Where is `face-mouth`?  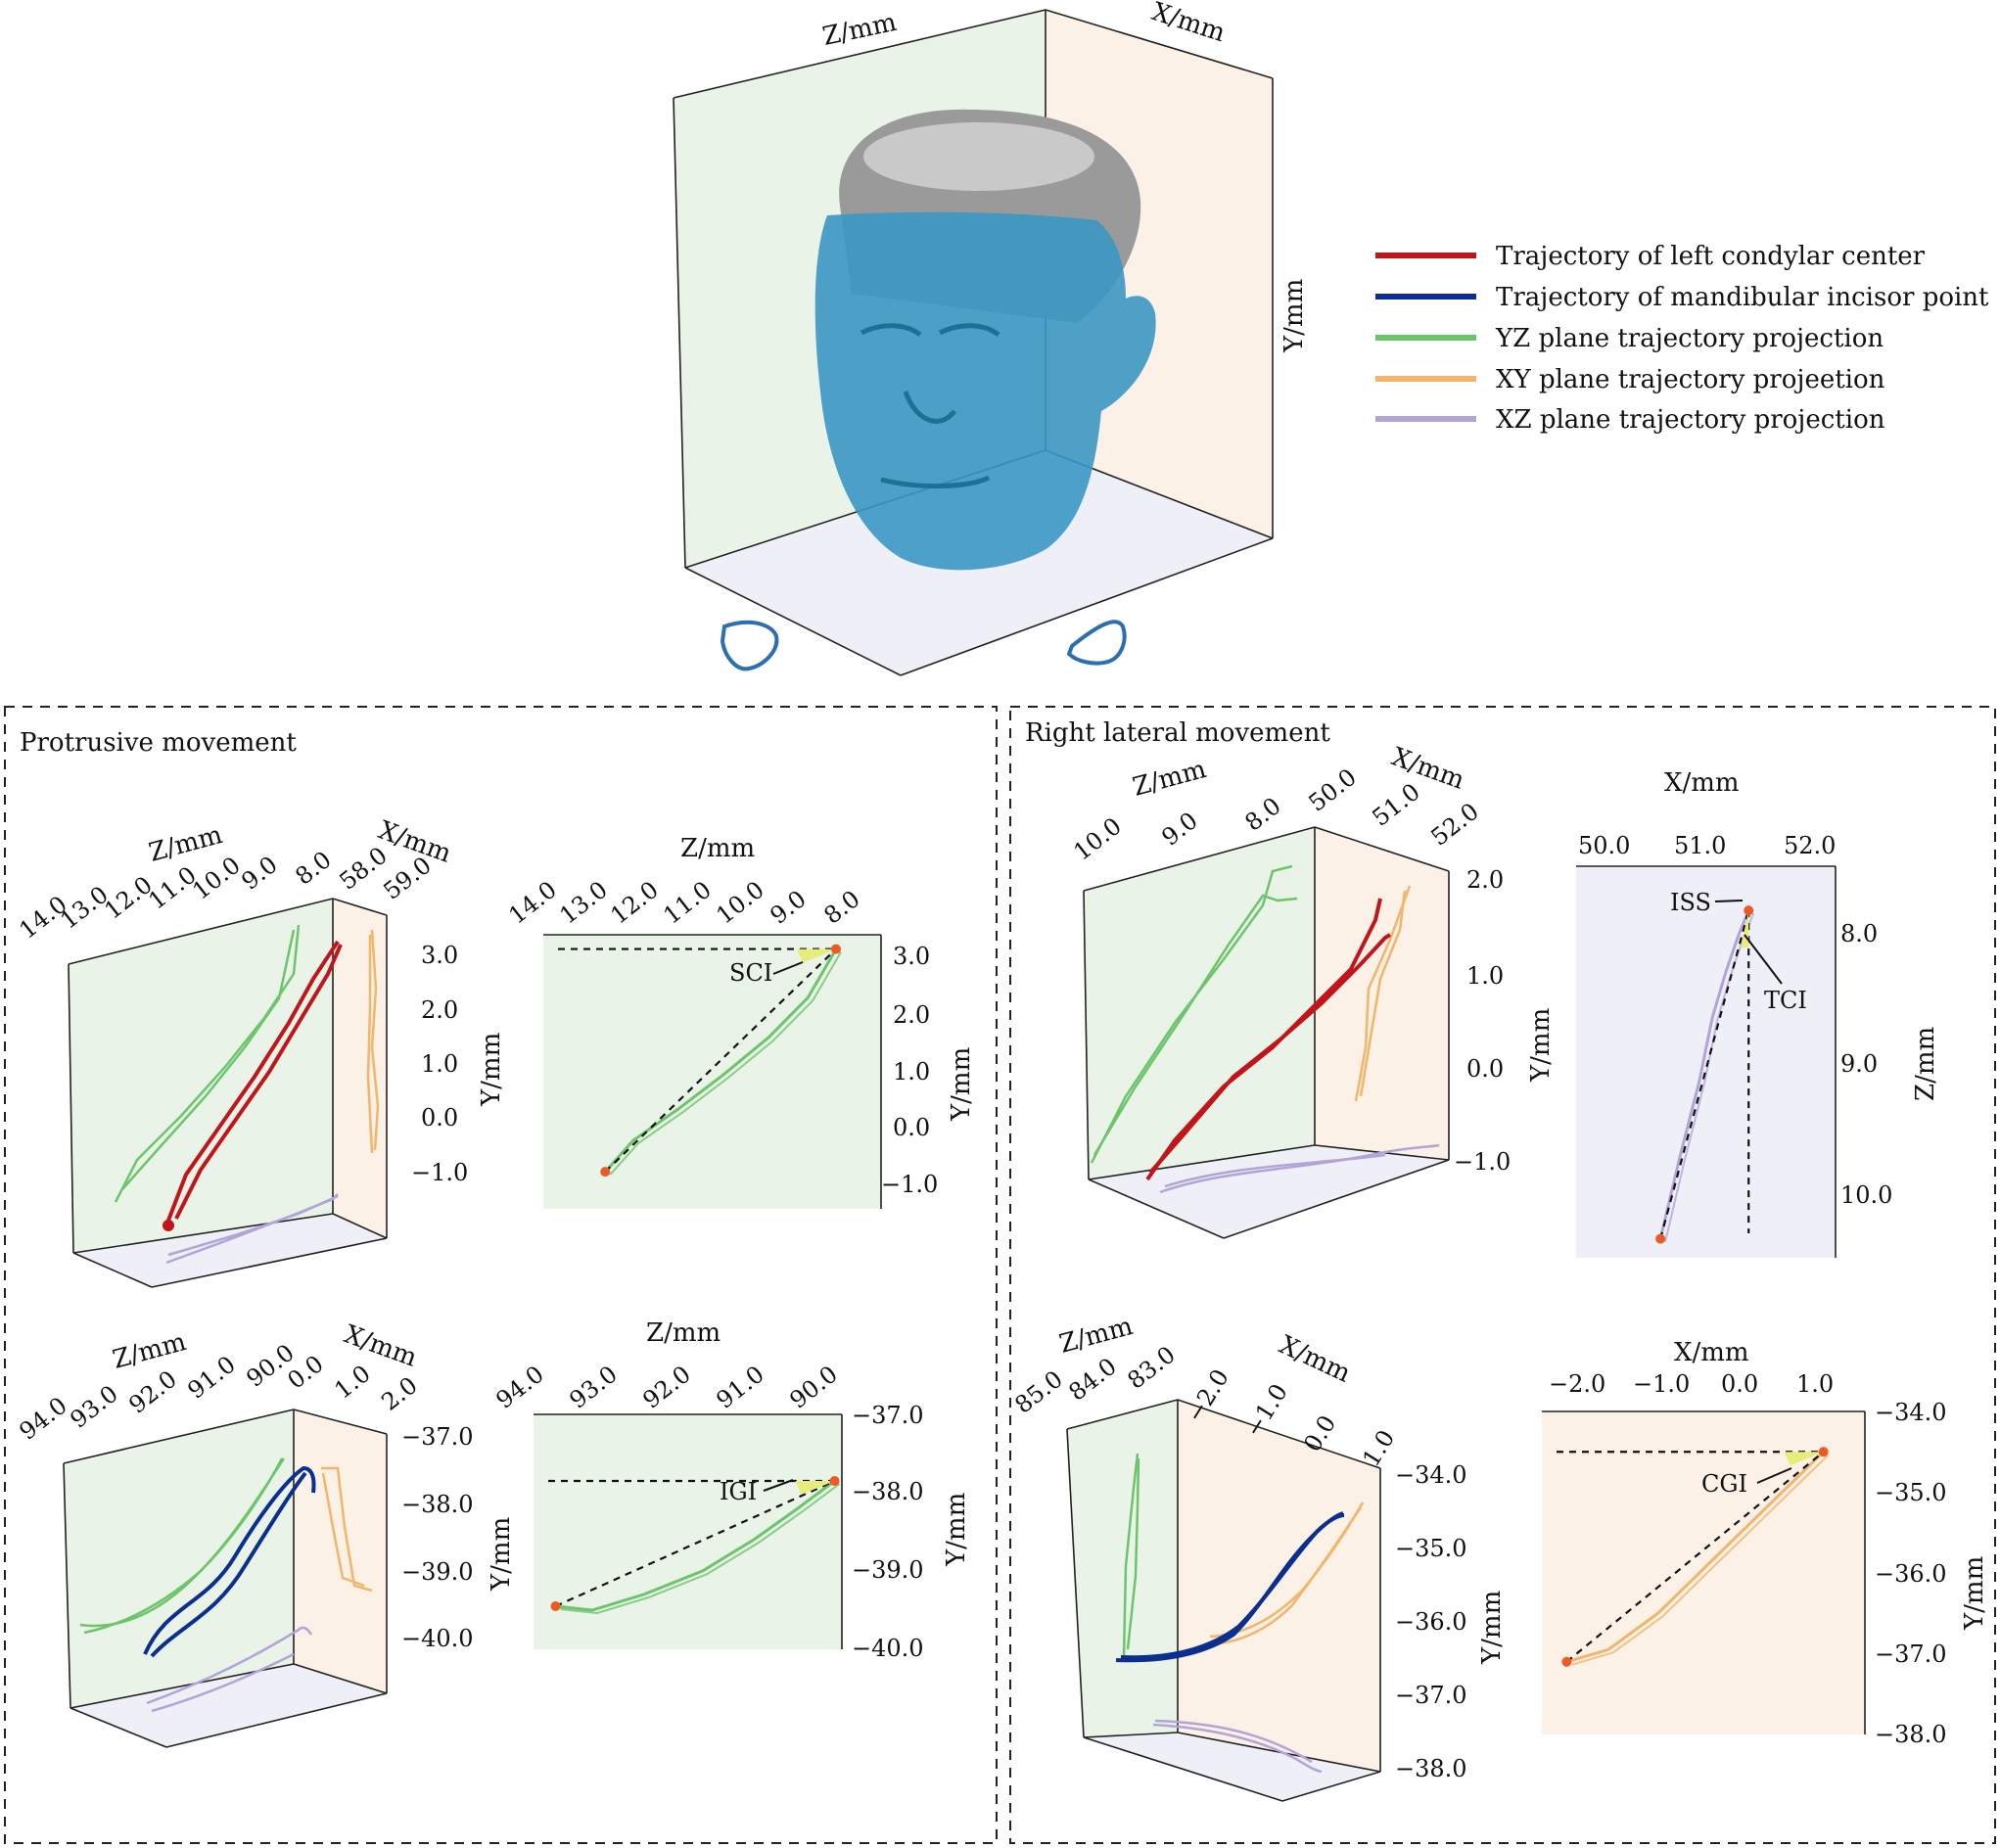 face-mouth is located at coordinates (936, 482).